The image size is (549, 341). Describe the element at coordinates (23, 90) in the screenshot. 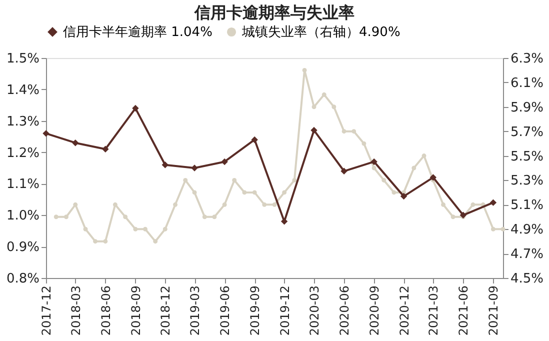

I see `y-tick-label: 1.4%` at that location.